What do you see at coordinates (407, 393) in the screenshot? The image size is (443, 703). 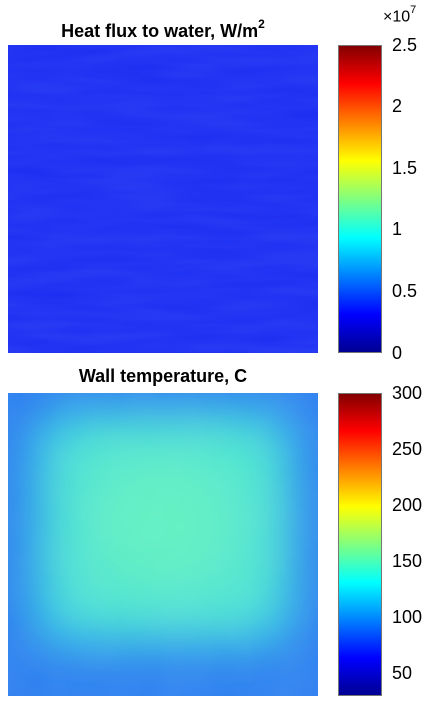 I see `wall-temp-tick: 300` at bounding box center [407, 393].